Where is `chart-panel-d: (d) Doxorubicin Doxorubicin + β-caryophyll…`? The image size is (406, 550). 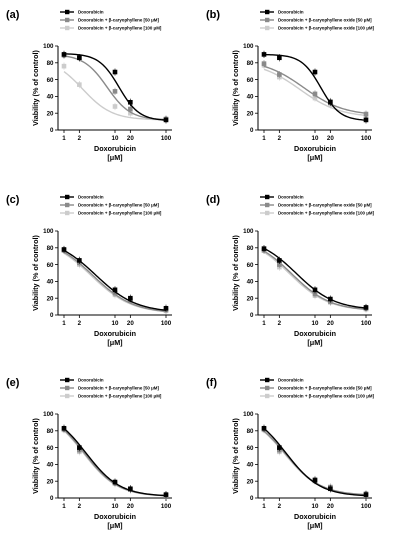
chart-panel-d: (d) Doxorubicin Doxorubicin + β-caryophyll… is located at coordinates (290, 270).